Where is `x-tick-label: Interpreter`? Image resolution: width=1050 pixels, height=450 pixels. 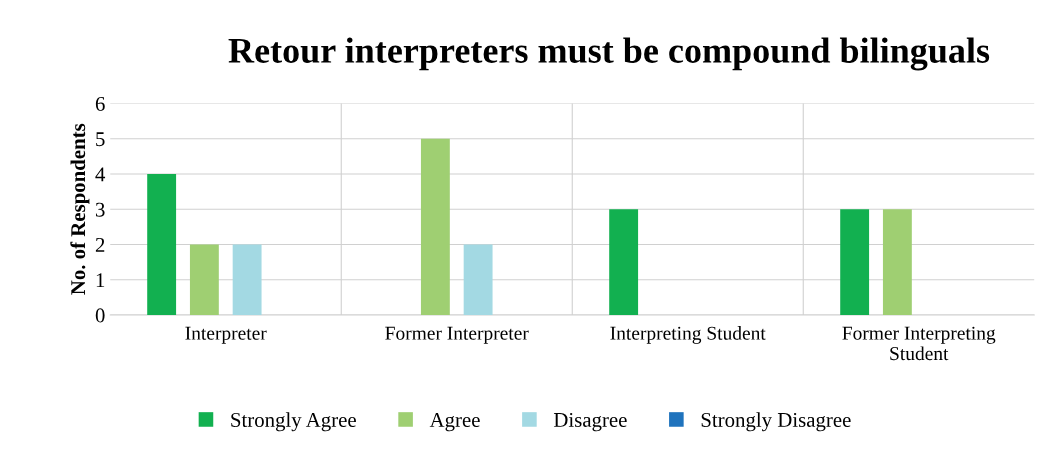
x-tick-label: Interpreter is located at coordinates (226, 335).